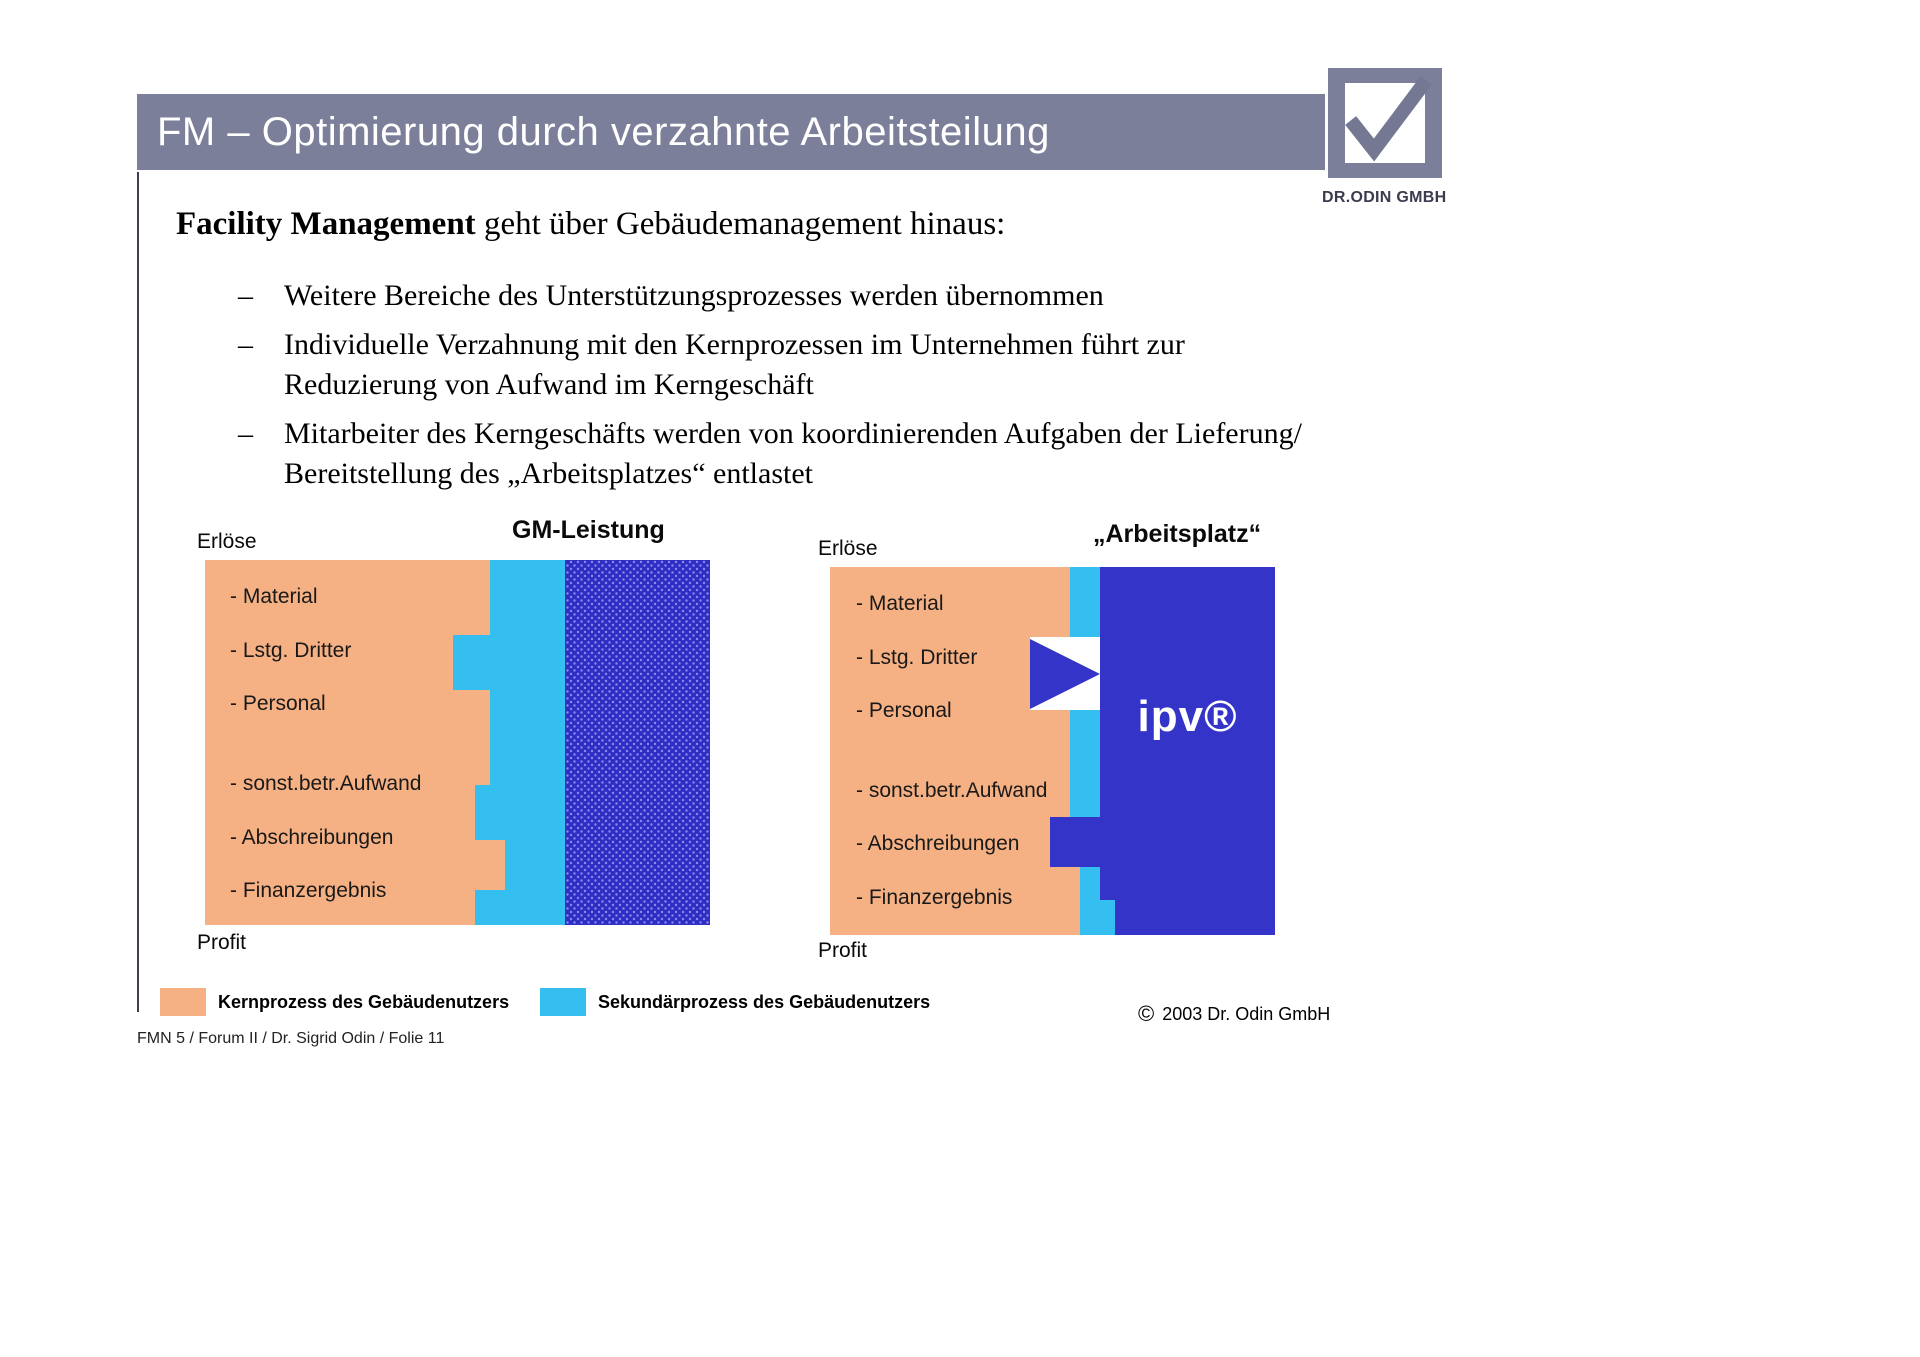  I want to click on ipv-block-label: ipv®, so click(1187, 716).